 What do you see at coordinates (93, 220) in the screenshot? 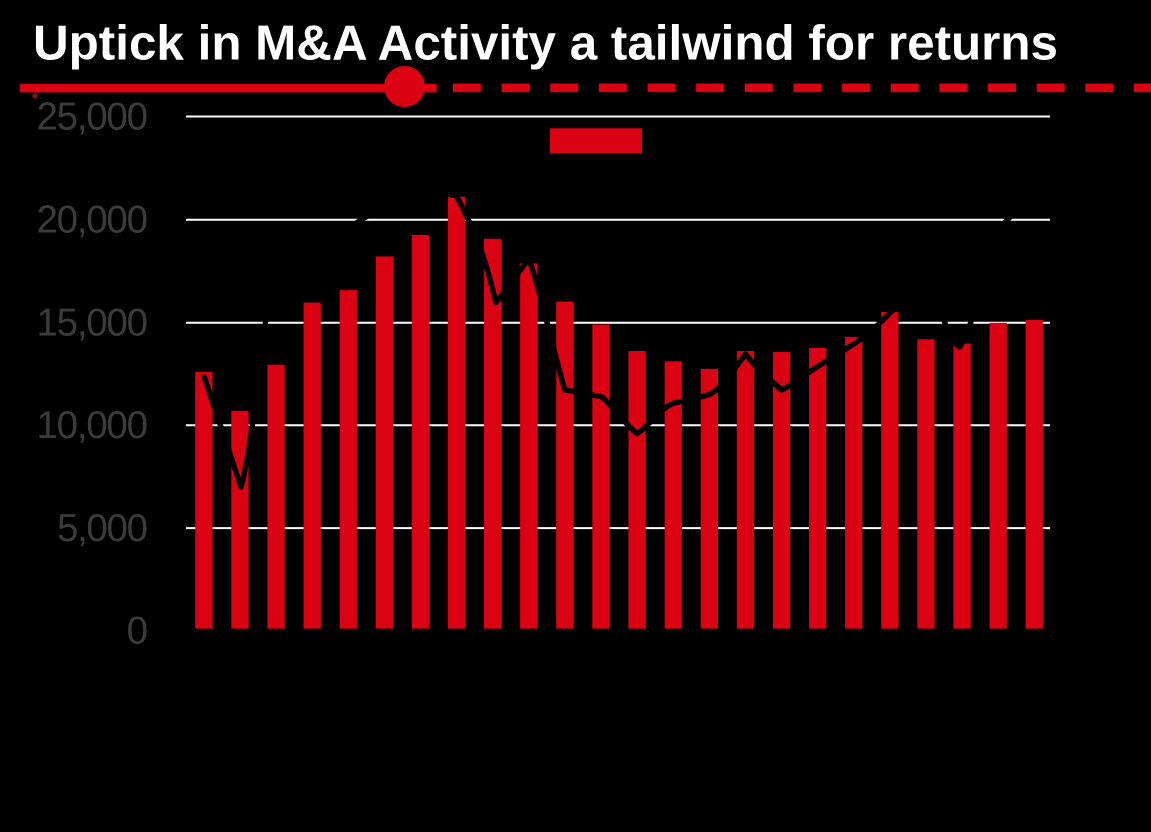
I see `svg-text: 20,000` at bounding box center [93, 220].